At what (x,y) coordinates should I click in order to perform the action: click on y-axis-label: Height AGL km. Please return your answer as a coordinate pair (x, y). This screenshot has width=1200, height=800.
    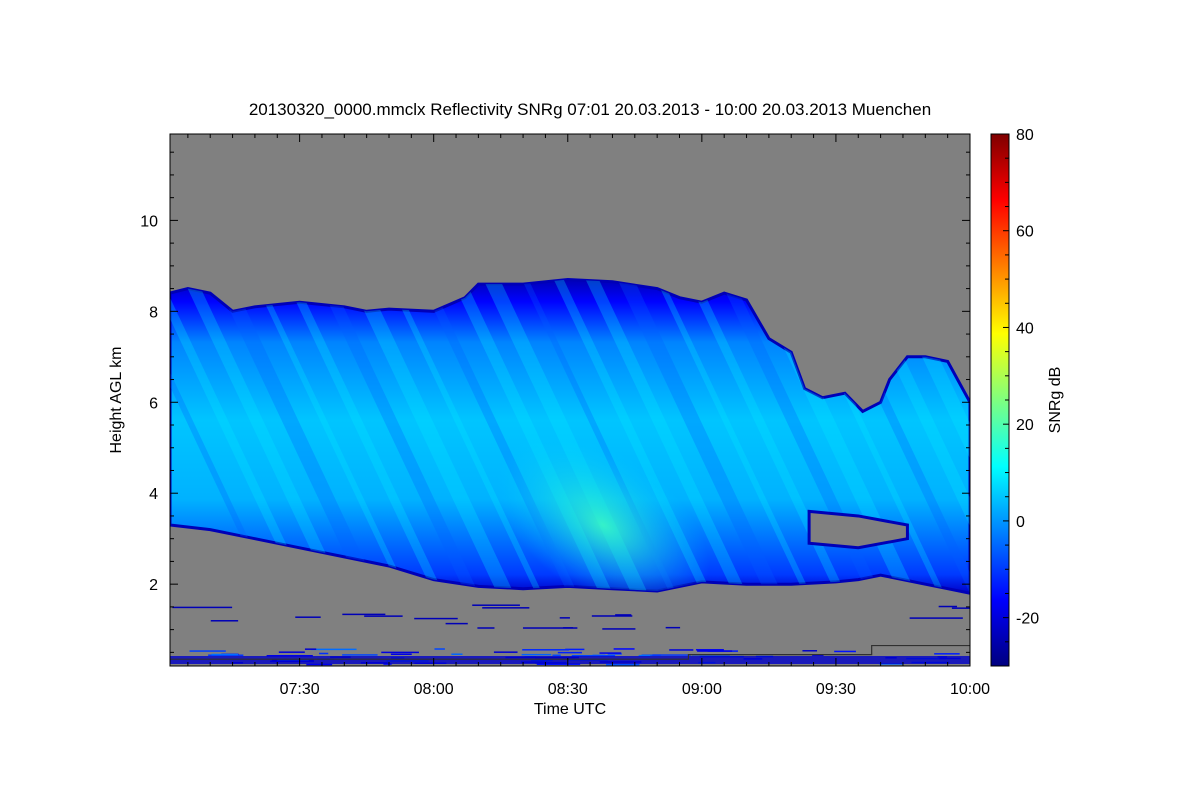
    Looking at the image, I should click on (116, 399).